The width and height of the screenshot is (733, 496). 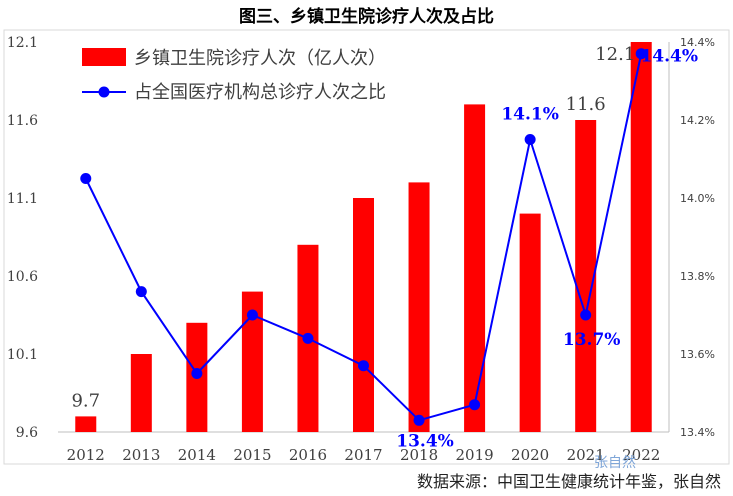 What do you see at coordinates (104, 92) in the screenshot?
I see `legend-swatch-point` at bounding box center [104, 92].